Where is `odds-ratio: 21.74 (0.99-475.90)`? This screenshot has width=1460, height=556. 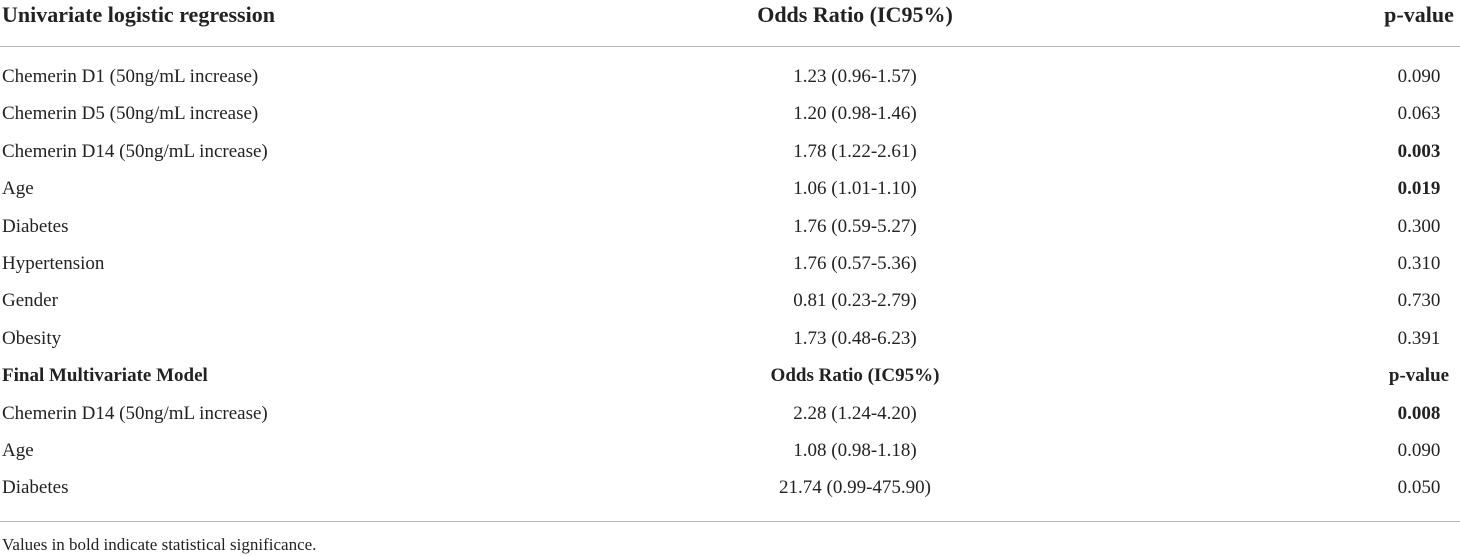
odds-ratio: 21.74 (0.99-475.90) is located at coordinates (855, 488).